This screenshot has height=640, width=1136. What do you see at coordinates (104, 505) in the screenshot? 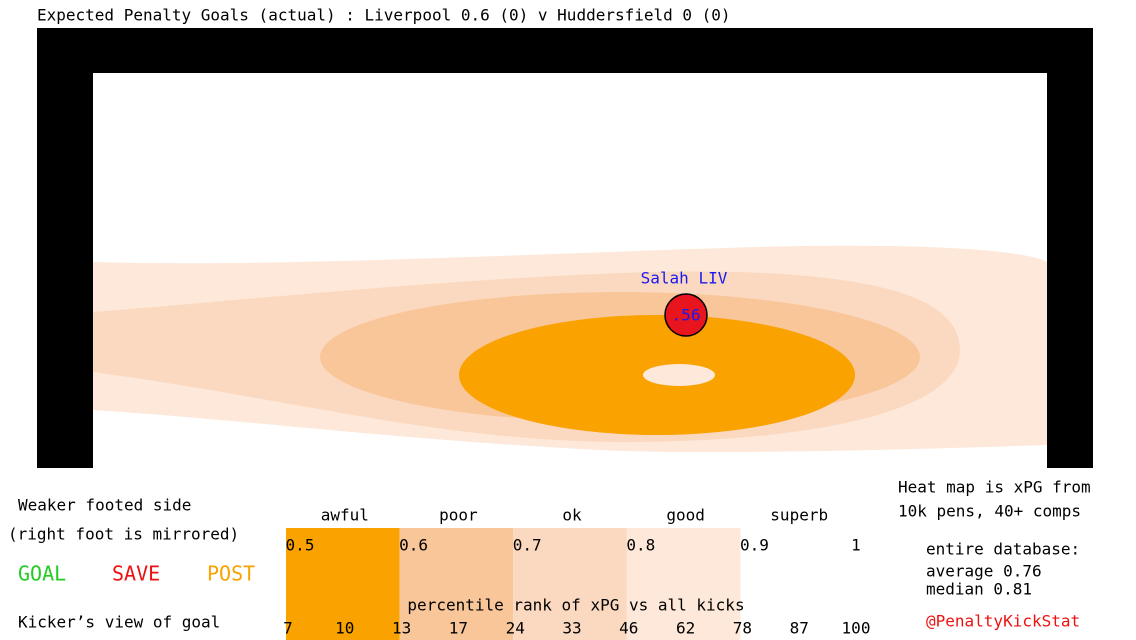
I see `side-text: Weaker footed side` at bounding box center [104, 505].